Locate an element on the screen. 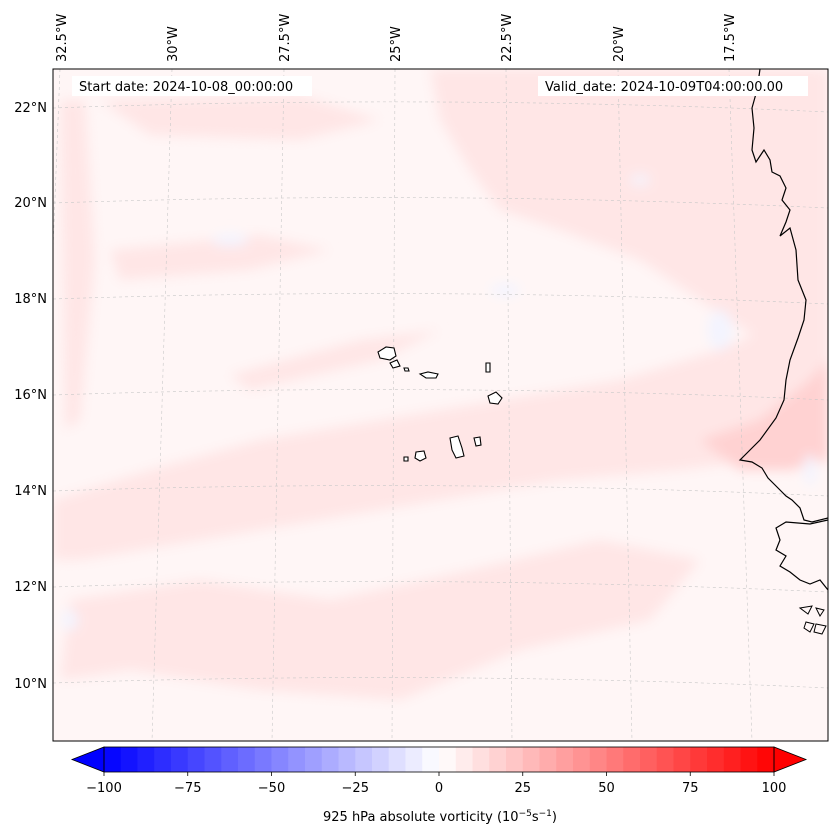 This screenshot has height=839, width=837. island-sao-vicente is located at coordinates (395, 364).